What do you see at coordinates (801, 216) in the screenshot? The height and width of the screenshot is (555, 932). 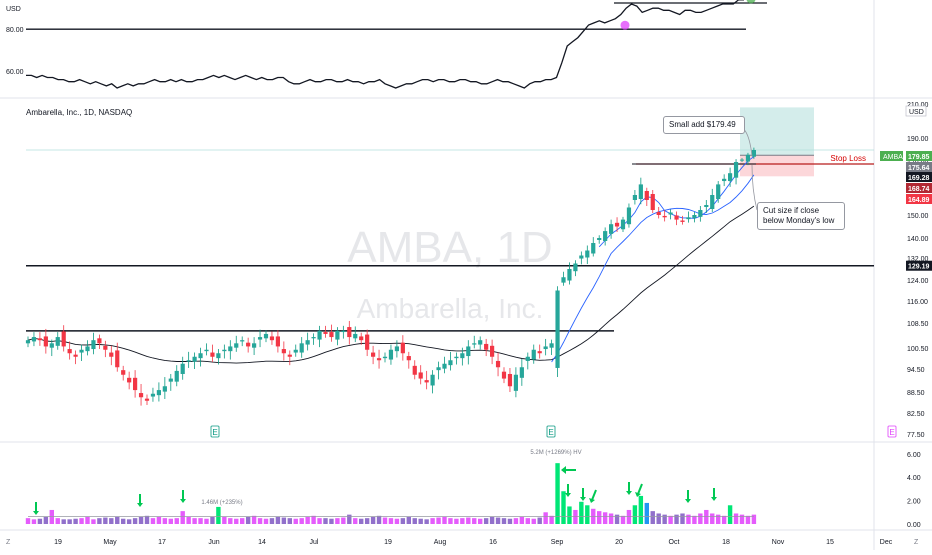 I see `cut-size-note: Cut size if close below Monday's low` at bounding box center [801, 216].